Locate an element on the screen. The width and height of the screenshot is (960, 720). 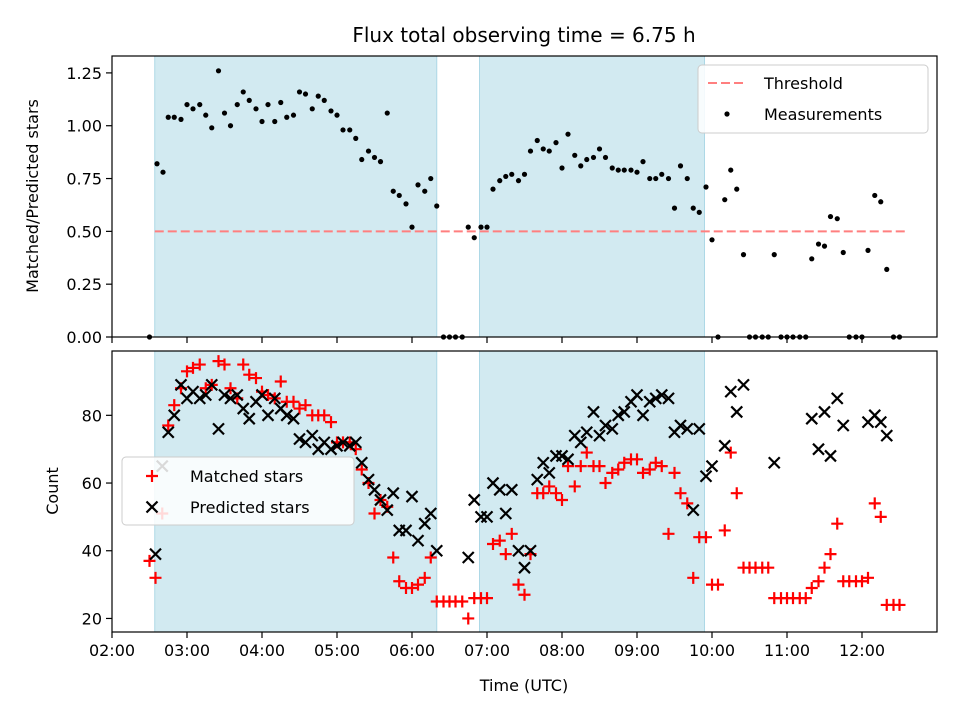
x-tick-label: 09:00 is located at coordinates (637, 650).